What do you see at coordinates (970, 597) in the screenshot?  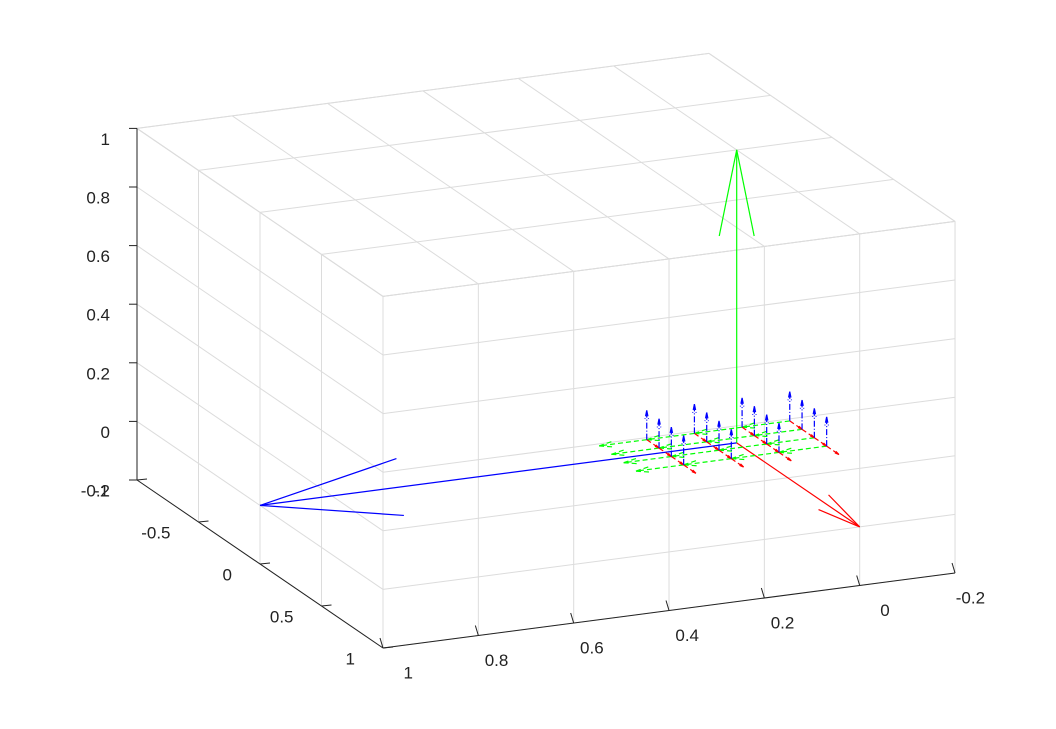 I see `x-tick-label: -0.2` at bounding box center [970, 597].